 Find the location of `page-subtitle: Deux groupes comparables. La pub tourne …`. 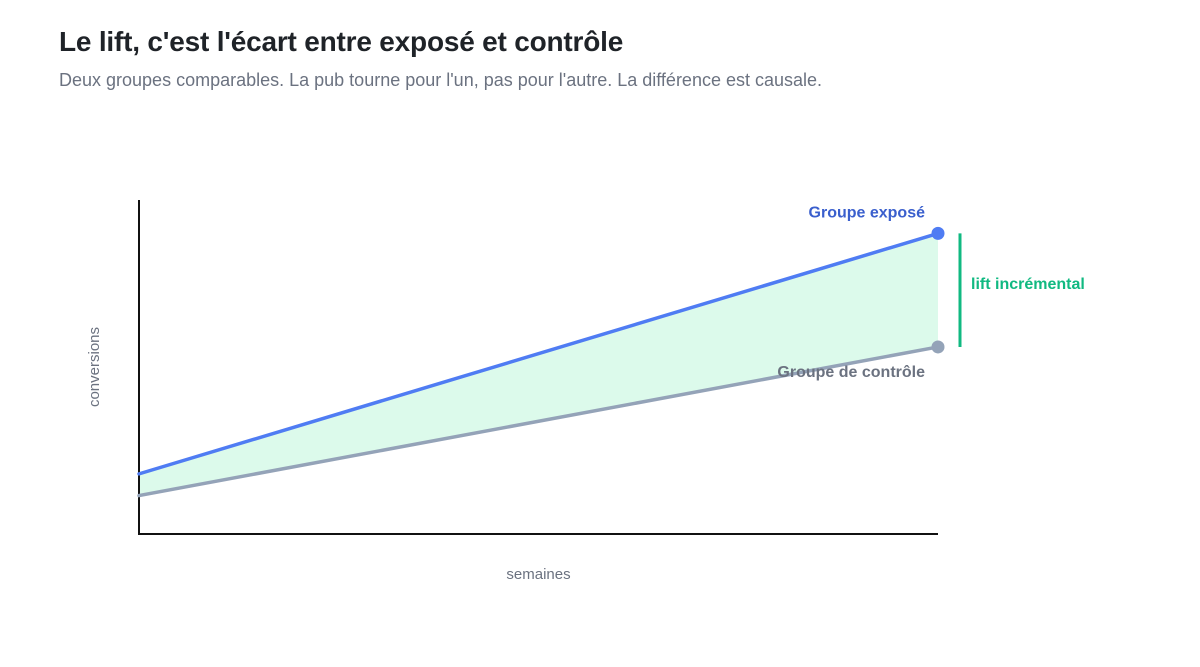

page-subtitle: Deux groupes comparables. La pub tourne … is located at coordinates (441, 80).